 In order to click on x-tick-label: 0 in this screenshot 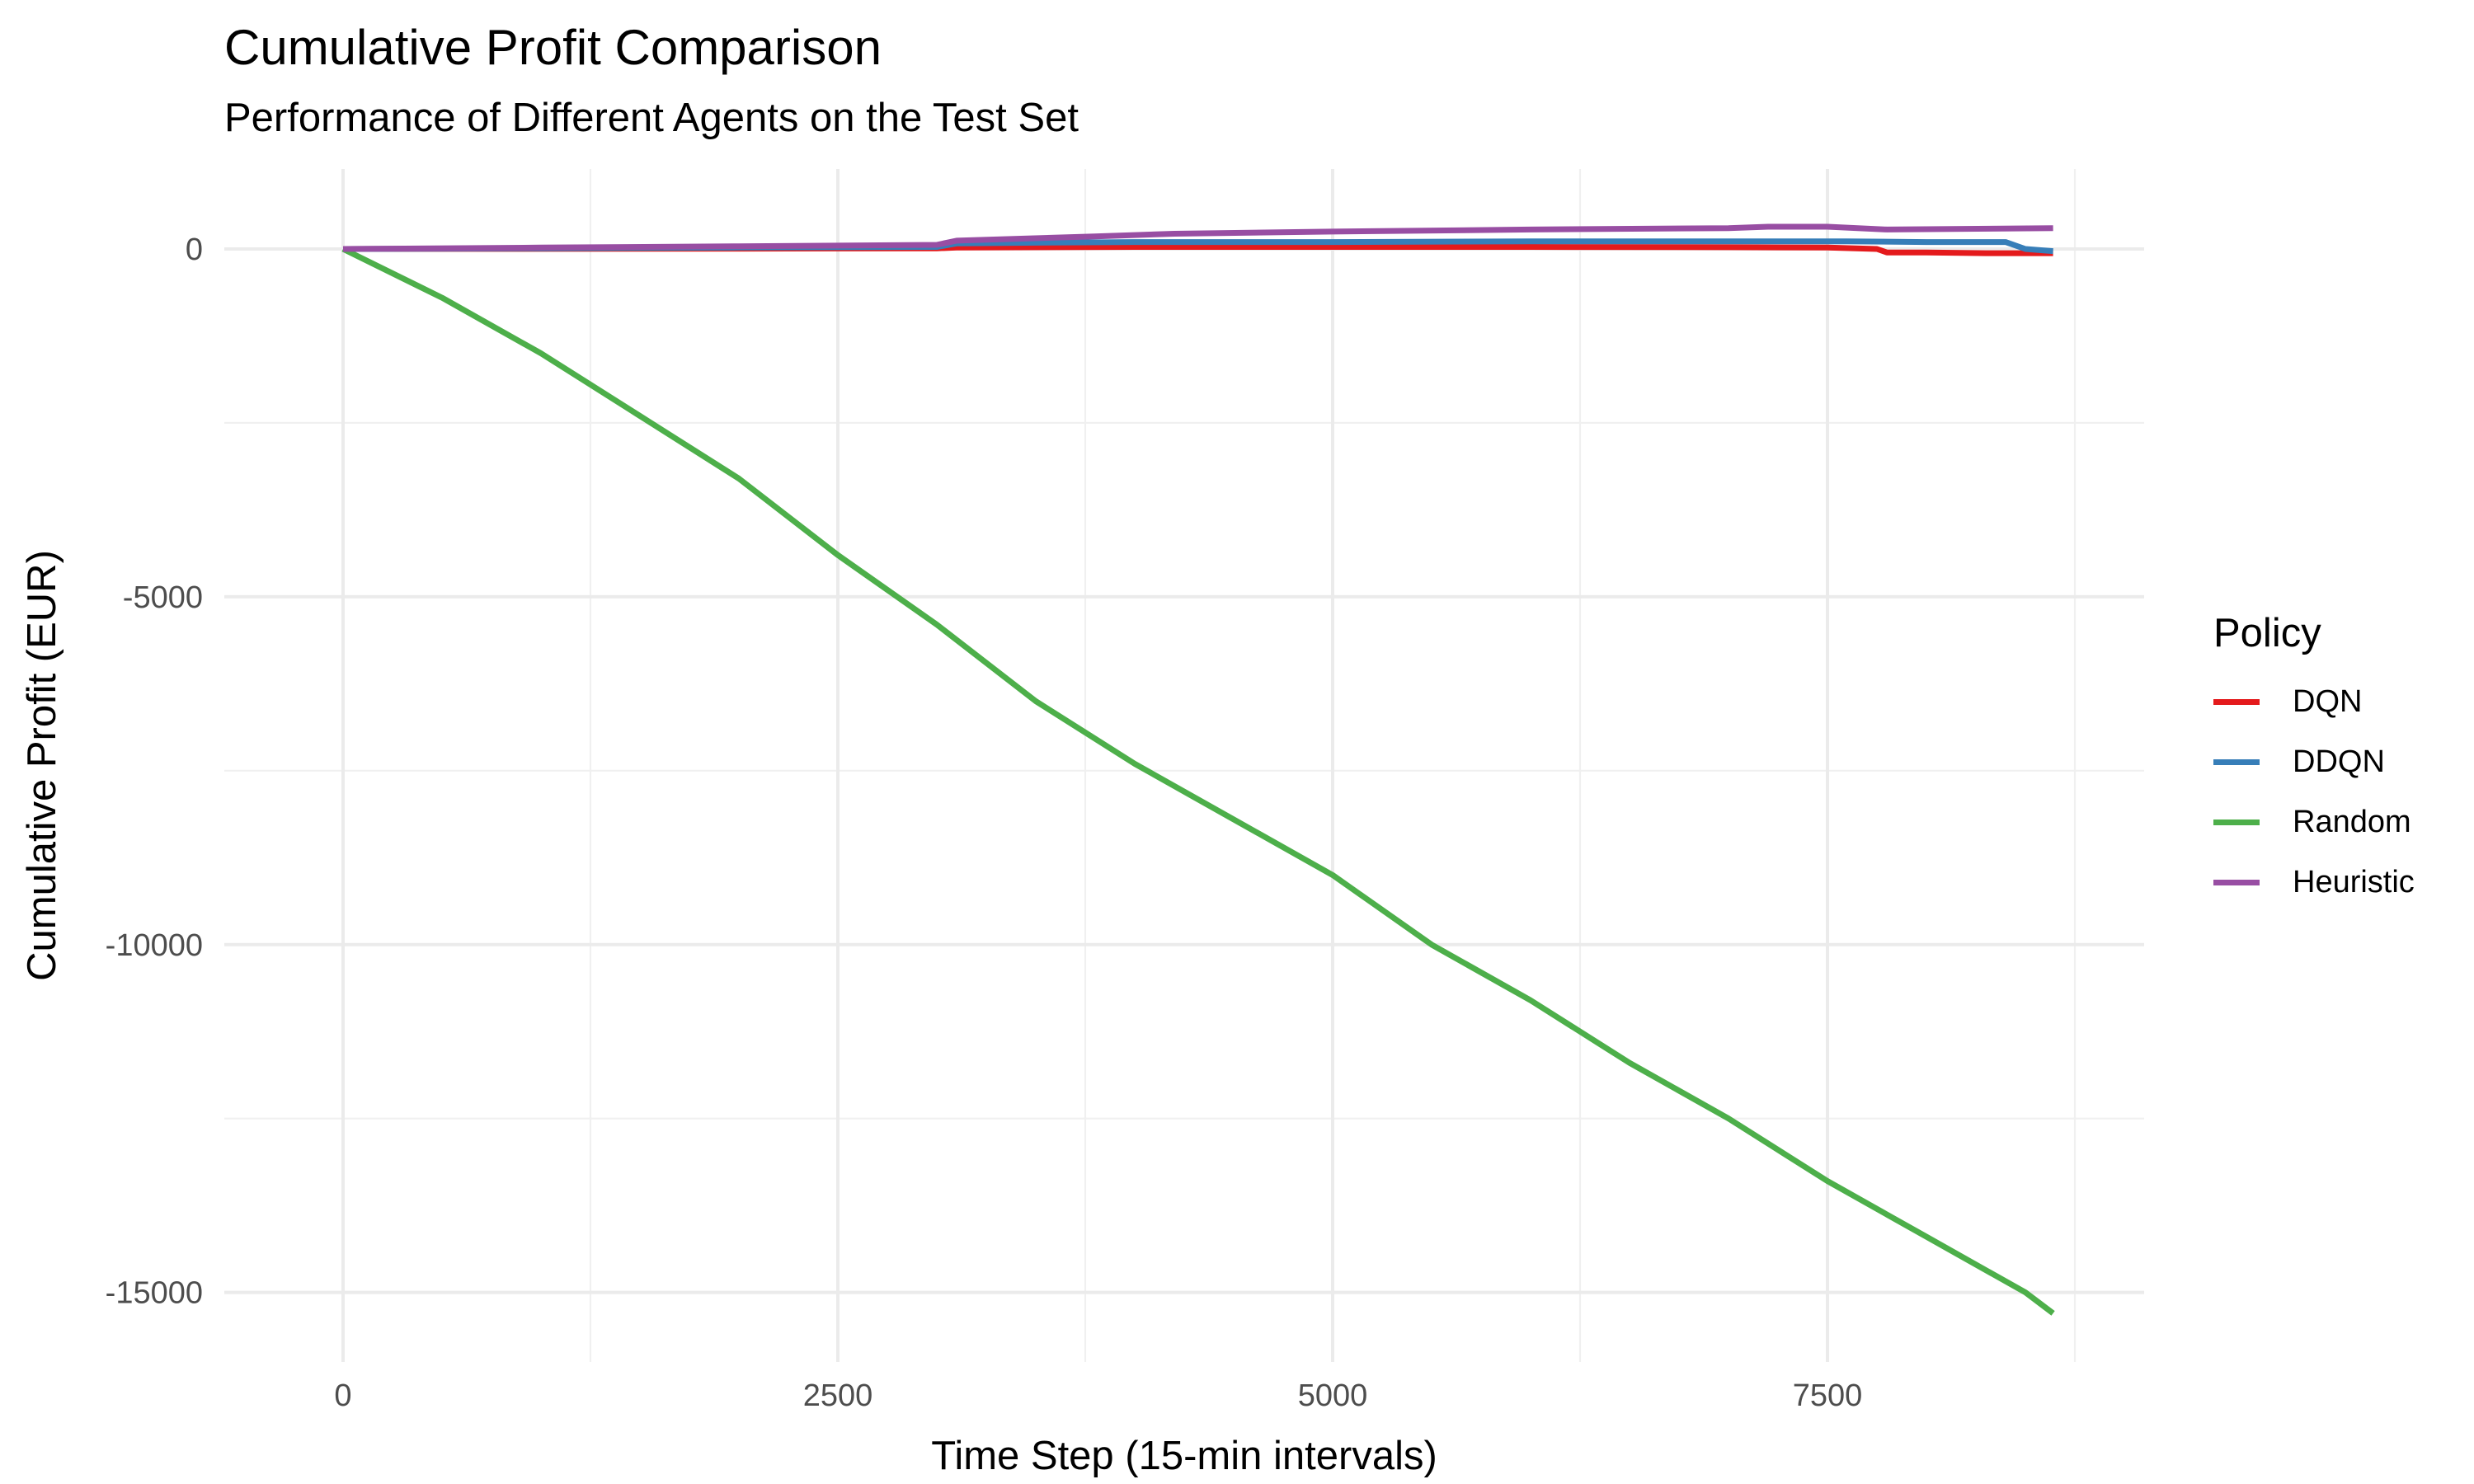, I will do `click(342, 1395)`.